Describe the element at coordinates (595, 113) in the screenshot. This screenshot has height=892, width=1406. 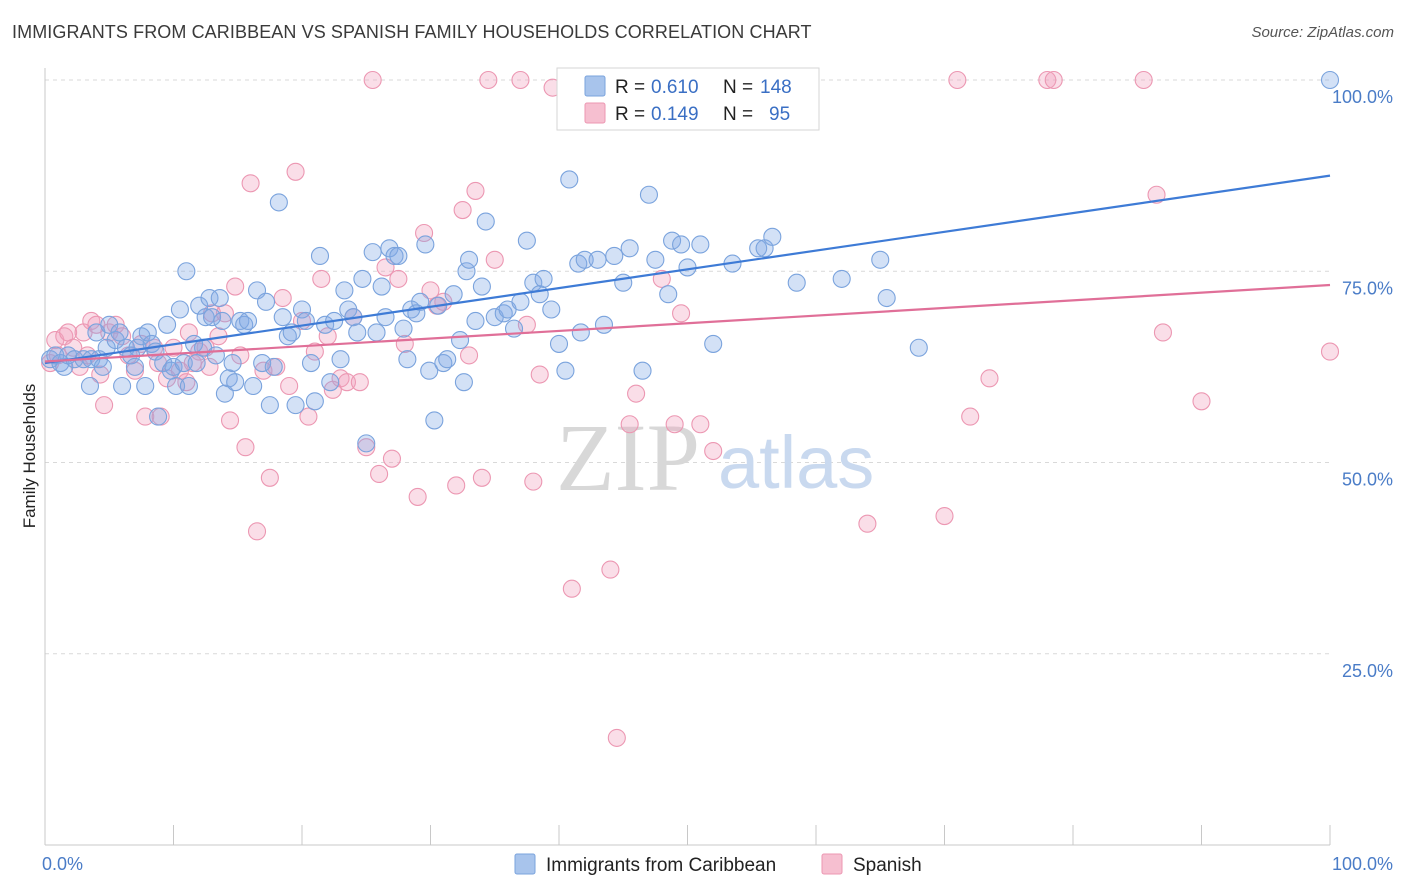
I see `legend-swatch-spanish` at that location.